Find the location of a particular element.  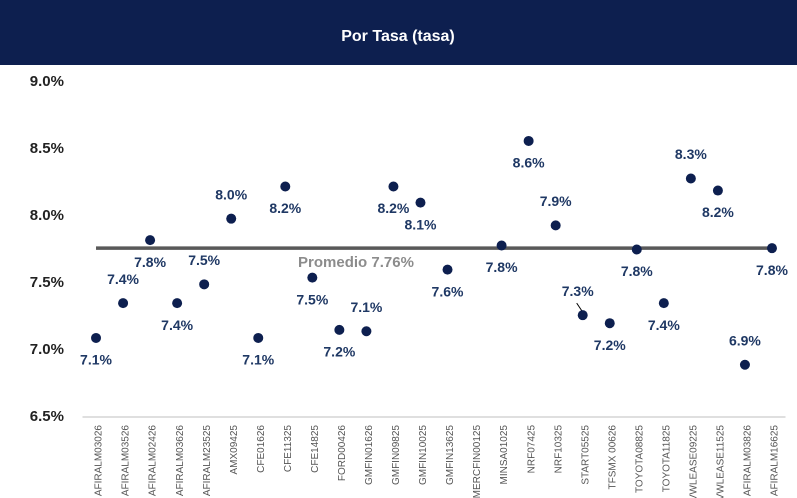

x-tick-label: AMX09425 is located at coordinates (234, 450).